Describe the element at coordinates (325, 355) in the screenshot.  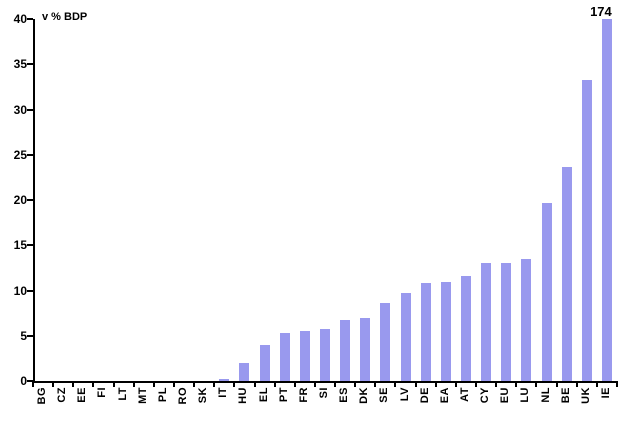
I see `bar-si` at that location.